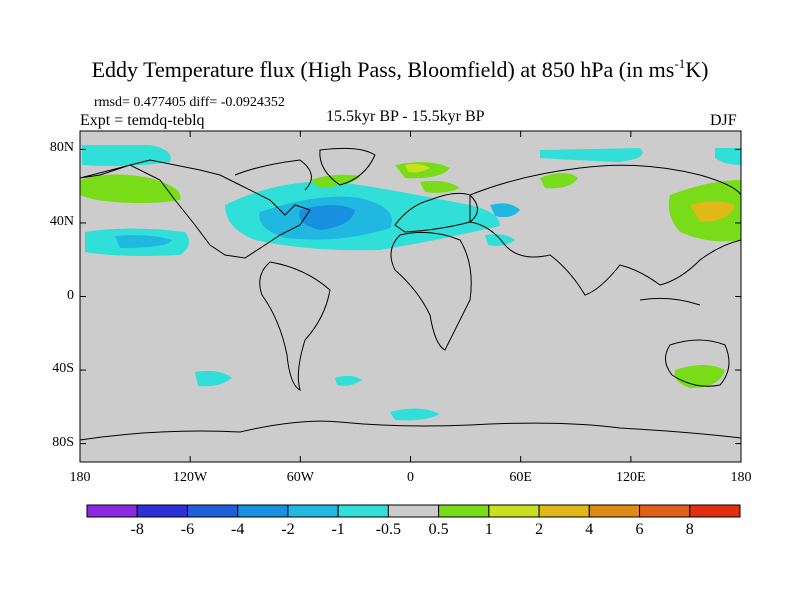 This screenshot has height=600, width=800. Describe the element at coordinates (410, 477) in the screenshot. I see `x-tick-label: 0` at that location.